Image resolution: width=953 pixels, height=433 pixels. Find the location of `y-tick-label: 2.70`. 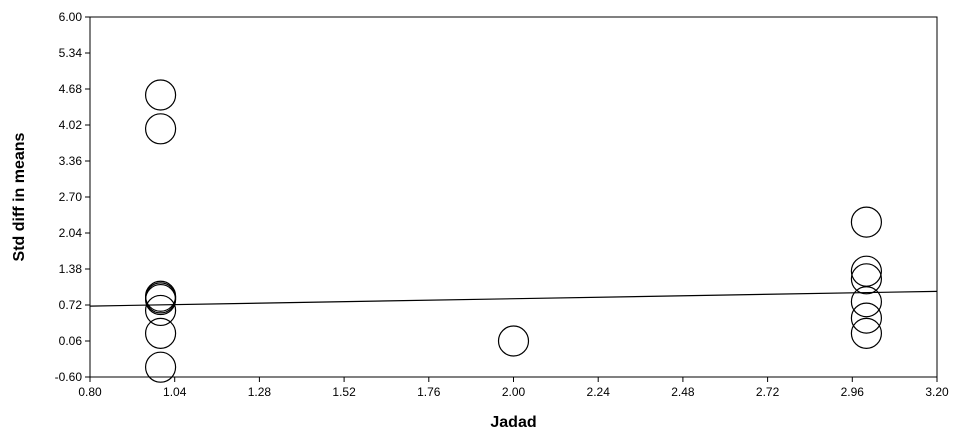

y-tick-label: 2.70 is located at coordinates (71, 197).